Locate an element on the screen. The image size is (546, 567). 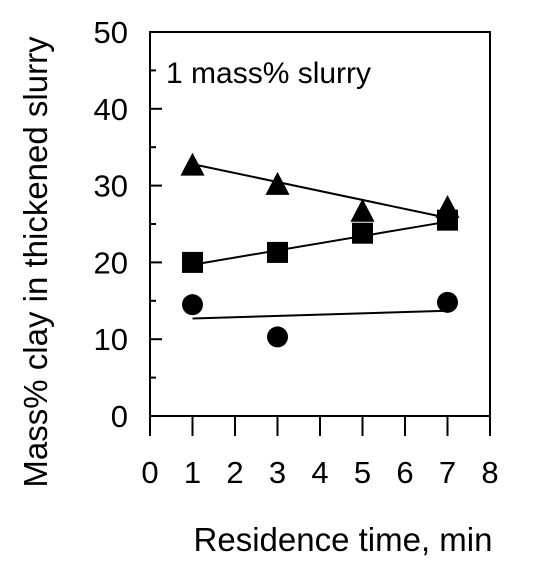
y-tick-label: 20 is located at coordinates (111, 262).